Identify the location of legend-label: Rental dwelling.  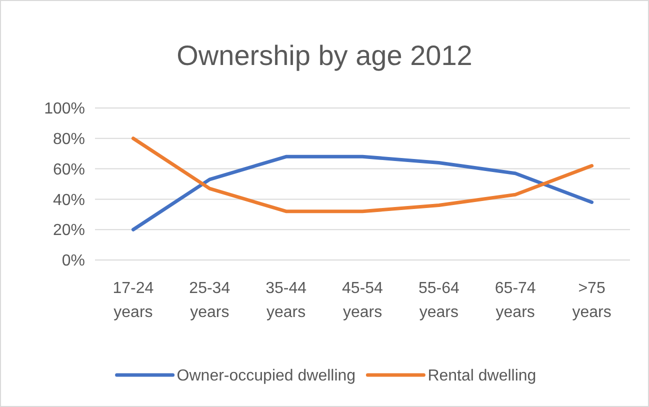
(482, 376).